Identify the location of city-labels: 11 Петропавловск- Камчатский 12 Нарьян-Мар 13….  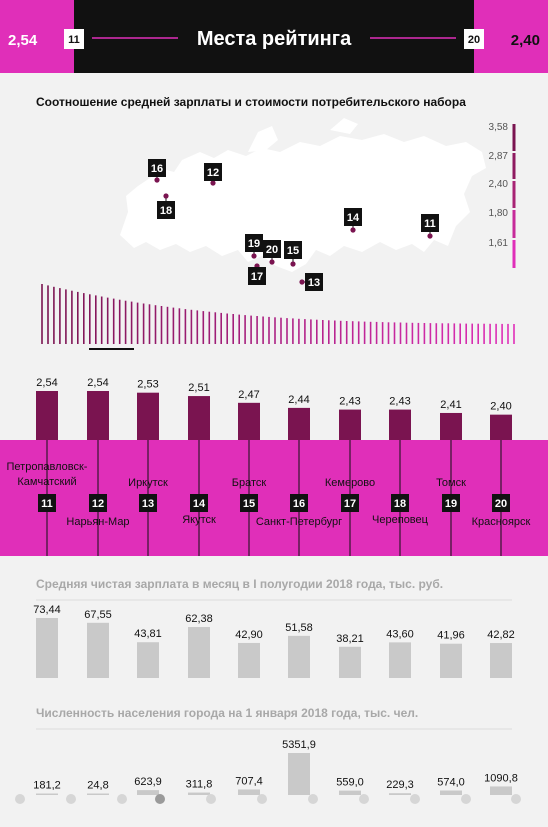
(269, 498).